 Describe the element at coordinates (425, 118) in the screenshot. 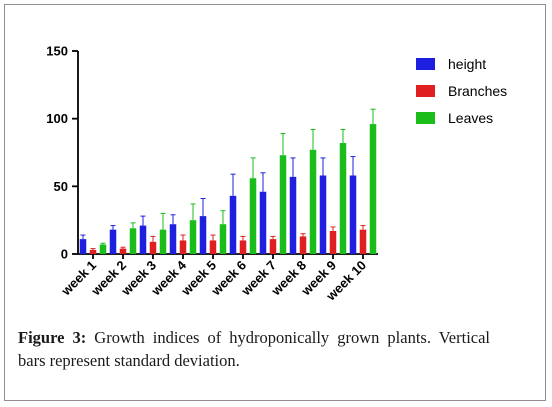

I see `legend-swatch-leaves` at that location.